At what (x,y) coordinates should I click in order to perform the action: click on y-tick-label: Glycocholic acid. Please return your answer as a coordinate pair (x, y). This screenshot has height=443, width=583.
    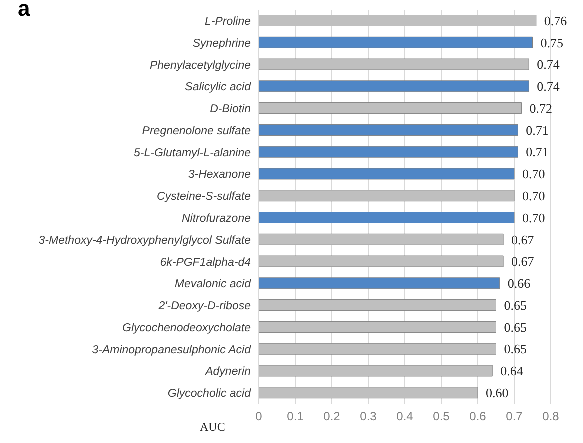
    Looking at the image, I should click on (210, 394).